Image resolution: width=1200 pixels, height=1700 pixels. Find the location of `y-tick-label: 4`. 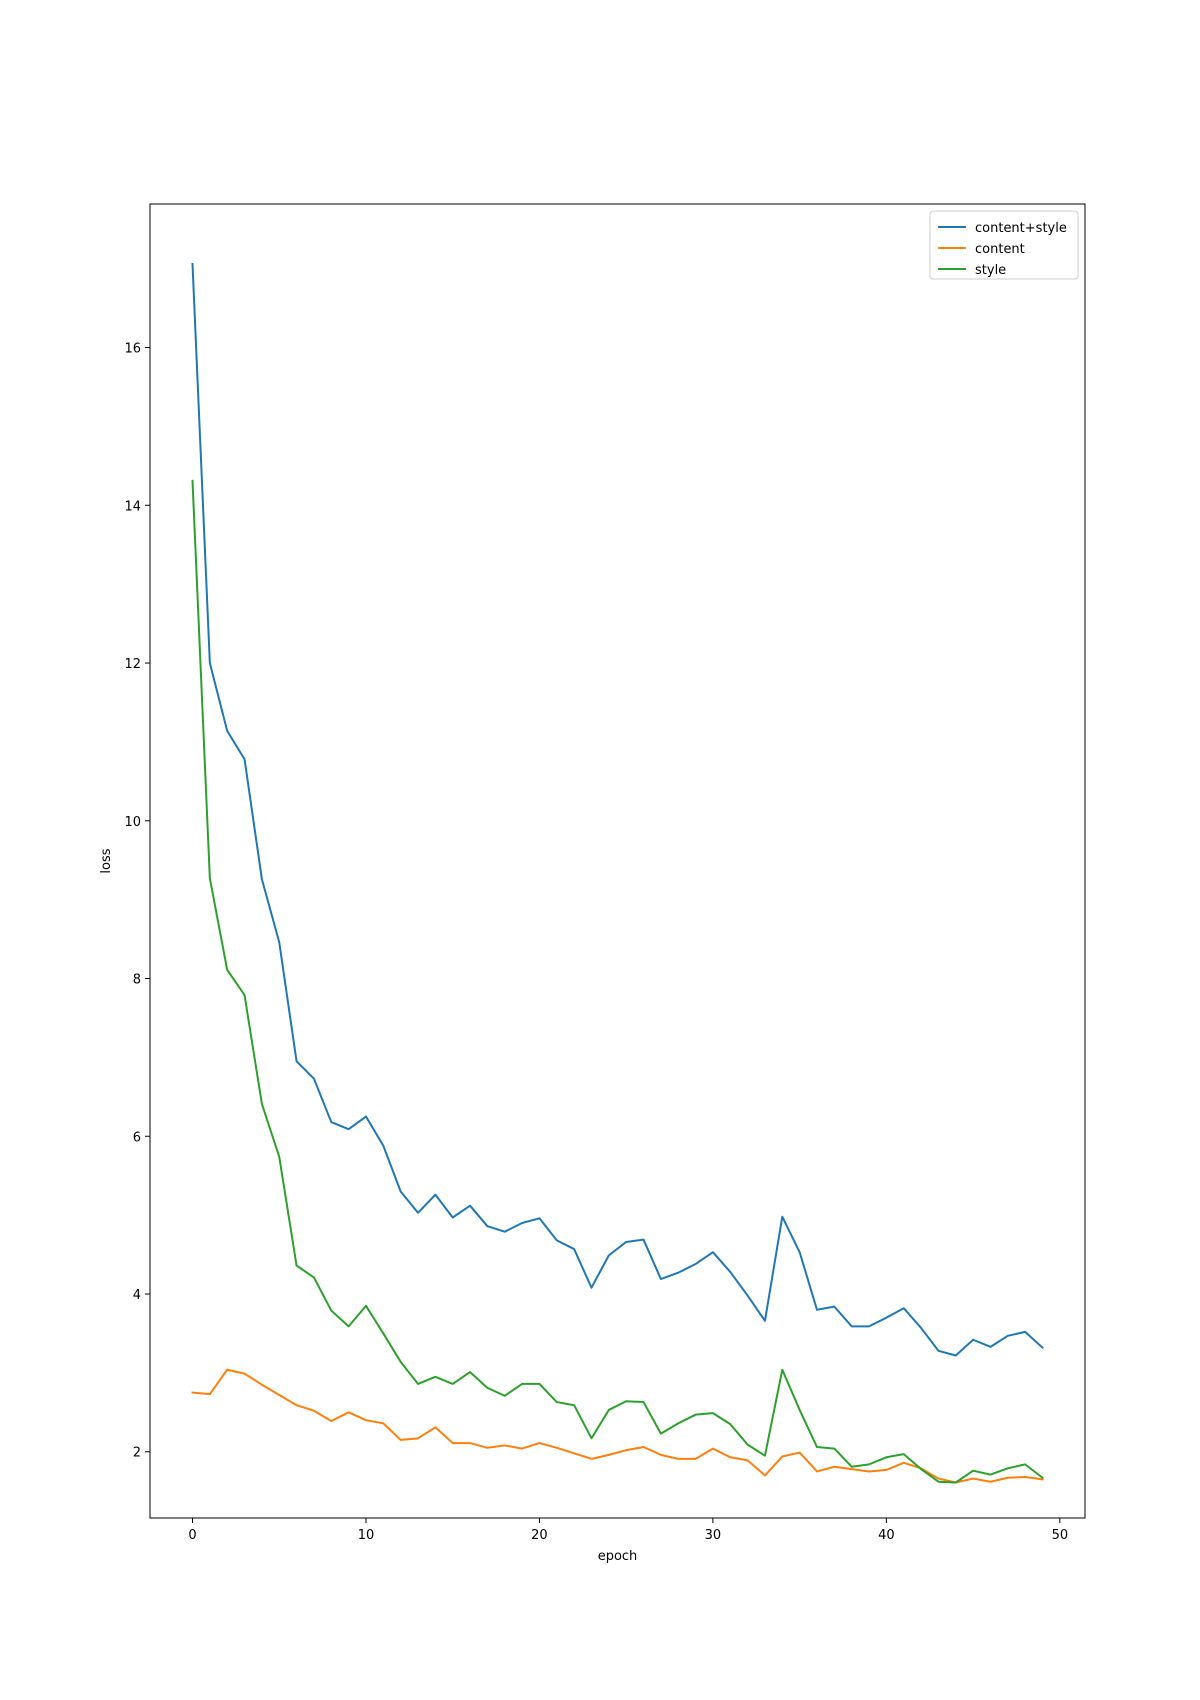

y-tick-label: 4 is located at coordinates (137, 1295).